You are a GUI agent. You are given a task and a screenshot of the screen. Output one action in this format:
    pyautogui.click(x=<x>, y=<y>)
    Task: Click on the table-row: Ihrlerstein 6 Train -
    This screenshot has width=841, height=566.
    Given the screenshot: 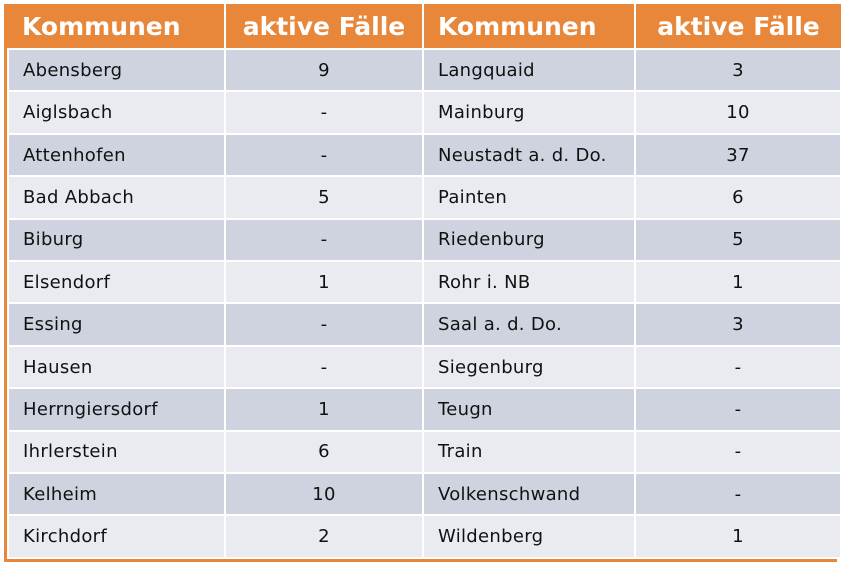 What is the action you would take?
    pyautogui.click(x=424, y=452)
    